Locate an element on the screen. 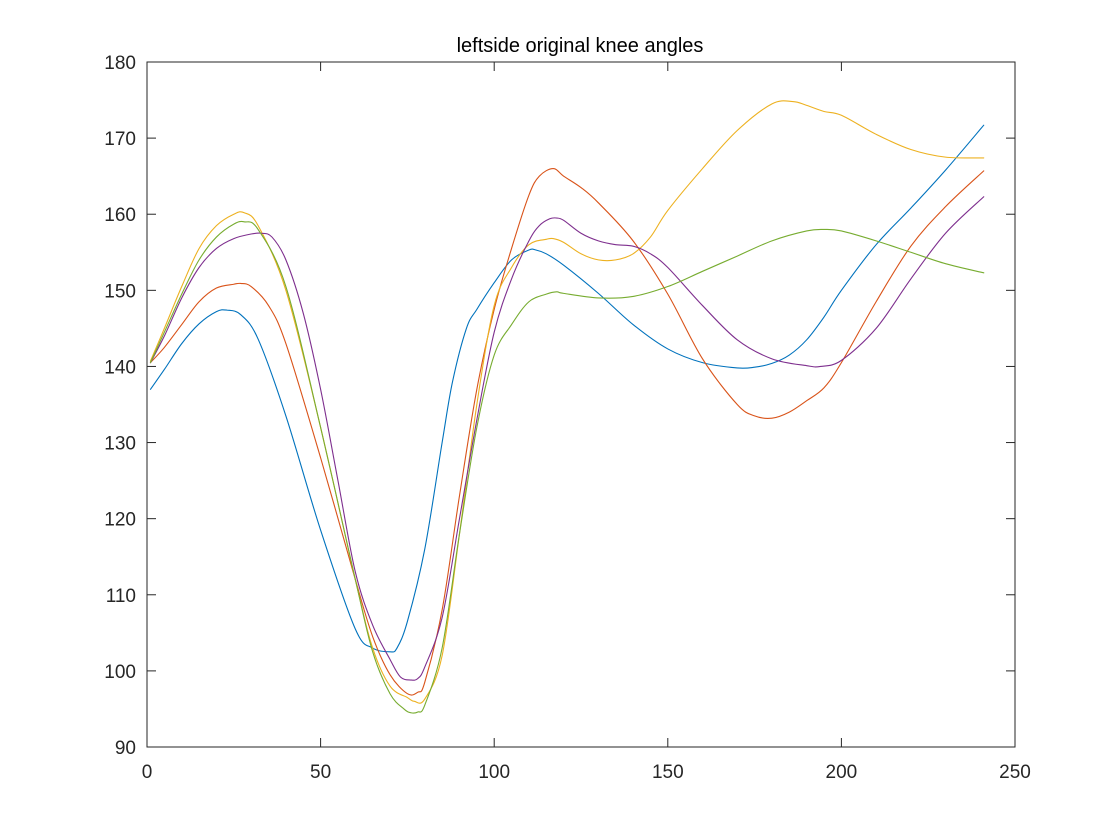 Image resolution: width=1120 pixels, height=840 pixels. x-tick-label: 50 is located at coordinates (320, 772).